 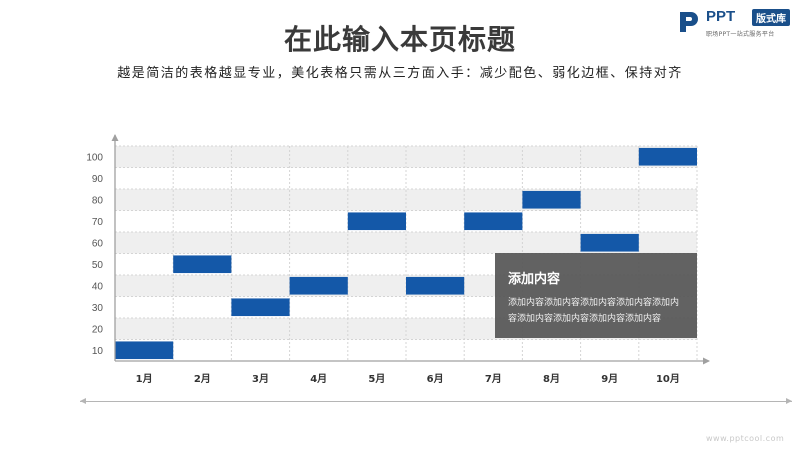 I want to click on x-tick-label: 3月, so click(x=260, y=379).